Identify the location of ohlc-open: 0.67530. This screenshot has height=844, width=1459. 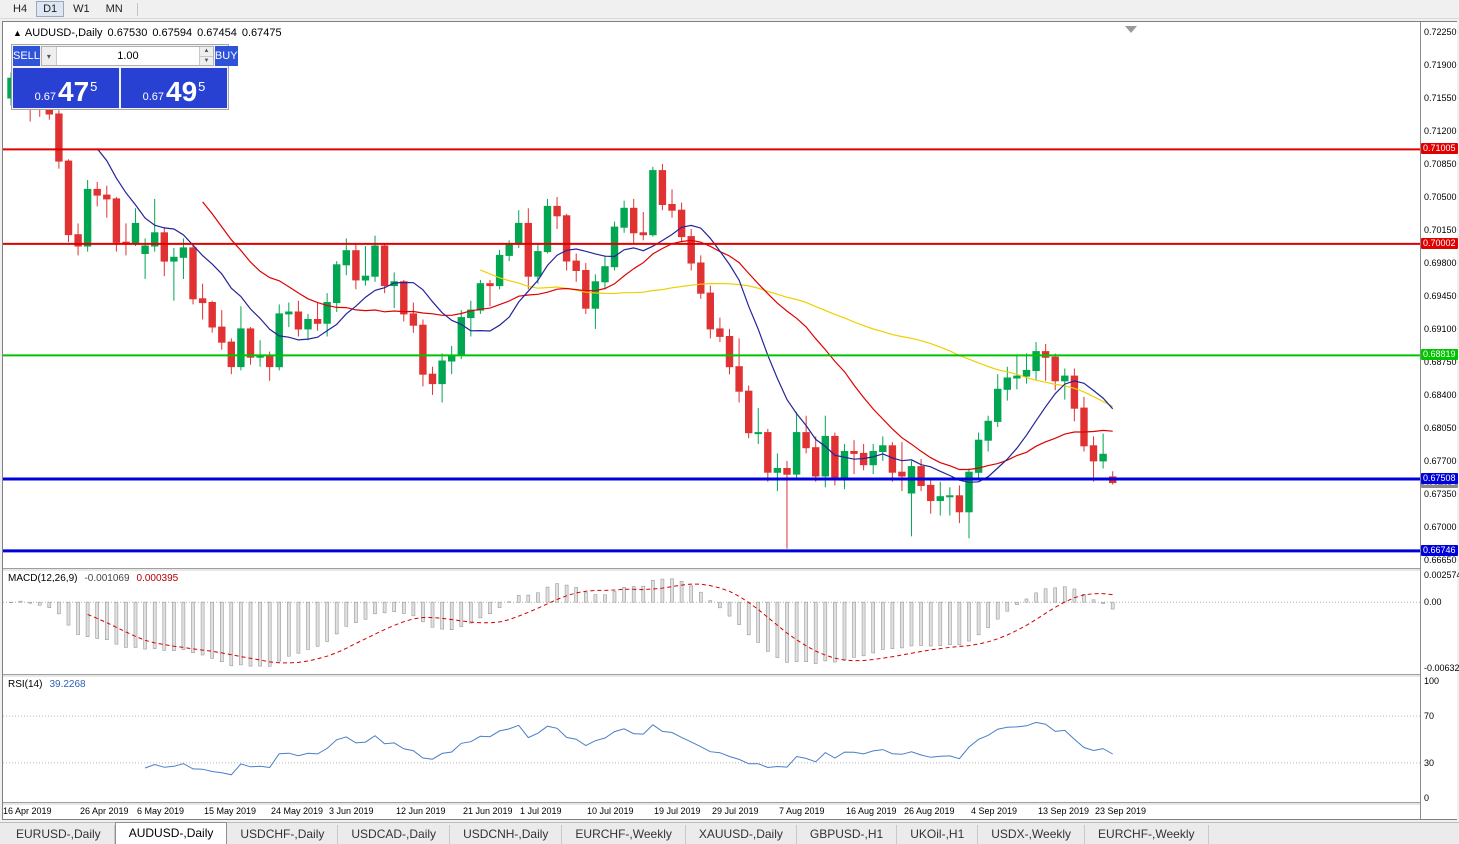
(127, 33).